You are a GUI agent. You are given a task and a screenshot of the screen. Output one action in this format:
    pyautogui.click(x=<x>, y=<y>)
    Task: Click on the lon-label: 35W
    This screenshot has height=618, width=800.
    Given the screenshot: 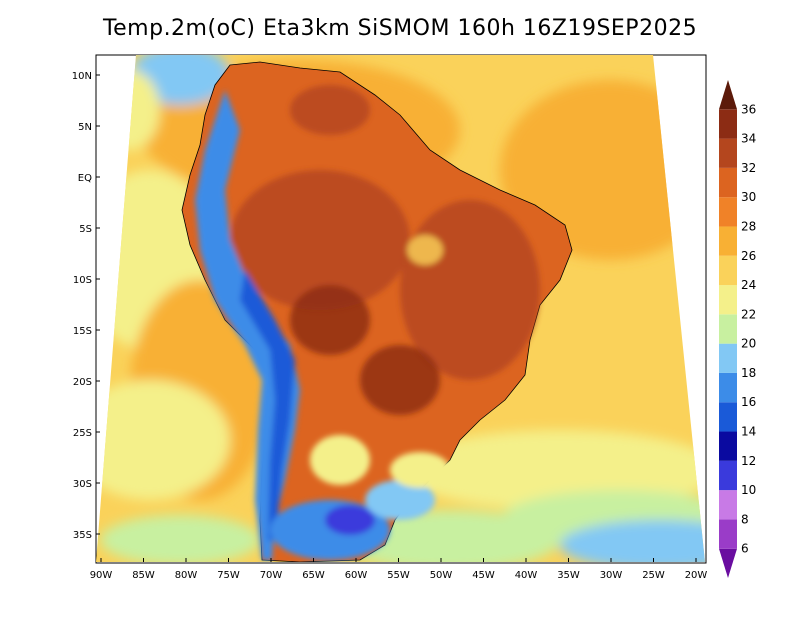 What is the action you would take?
    pyautogui.click(x=568, y=575)
    